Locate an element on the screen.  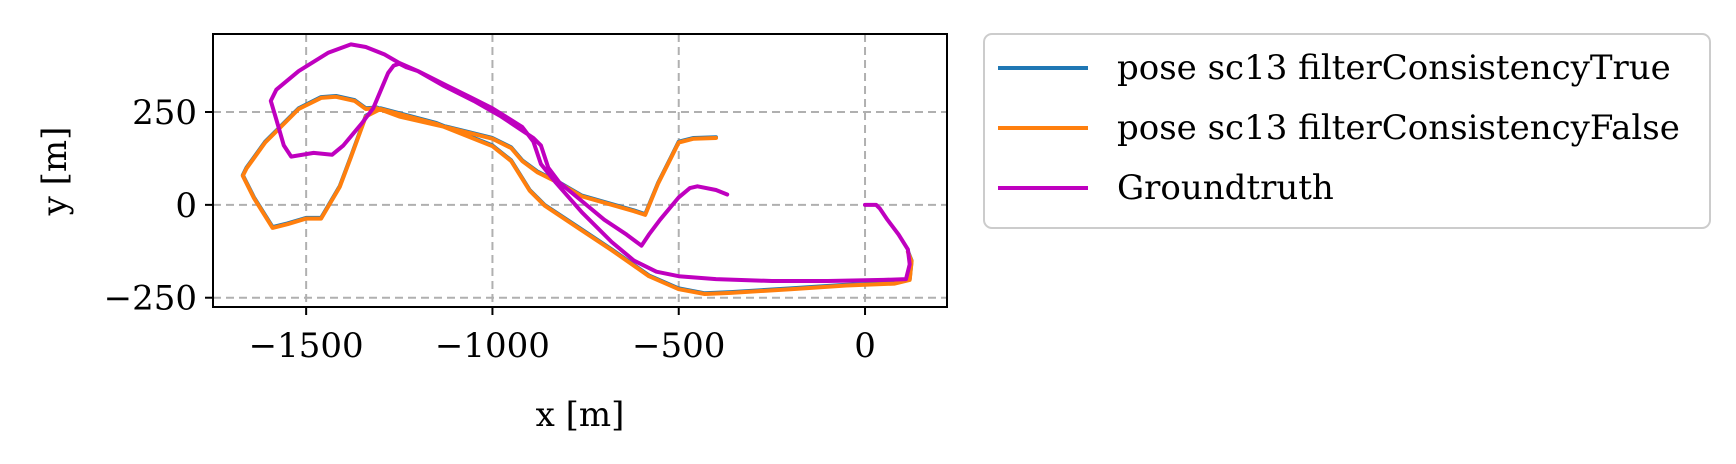
legend-label-1: pose sc13 filterConsistencyTrue is located at coordinates (1394, 68).